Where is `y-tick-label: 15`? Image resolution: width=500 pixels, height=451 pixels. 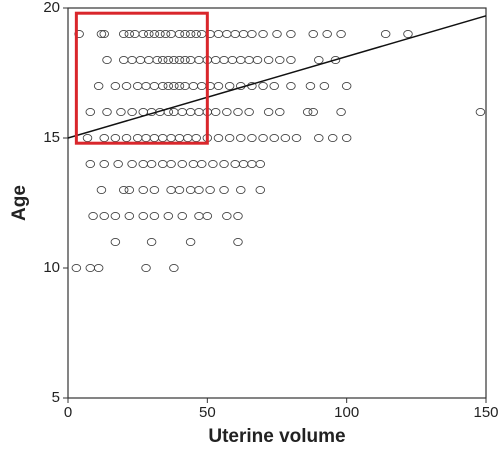
y-tick-label: 15 is located at coordinates (51, 137).